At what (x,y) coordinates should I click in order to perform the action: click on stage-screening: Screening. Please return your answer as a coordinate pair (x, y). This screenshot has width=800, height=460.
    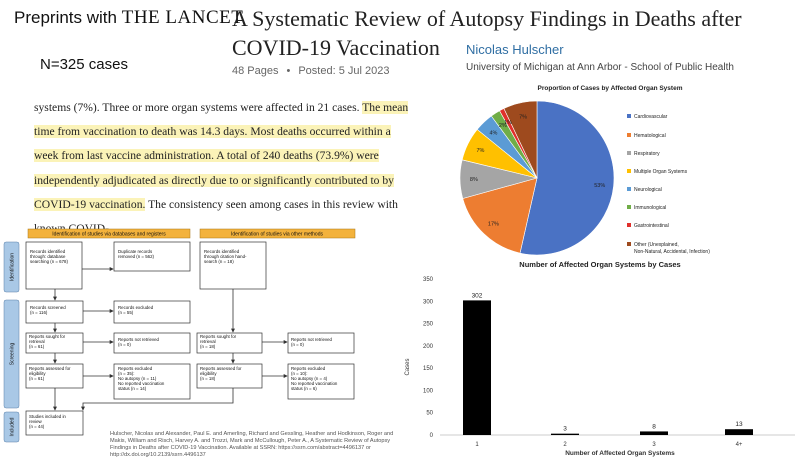
    Looking at the image, I should click on (13, 354).